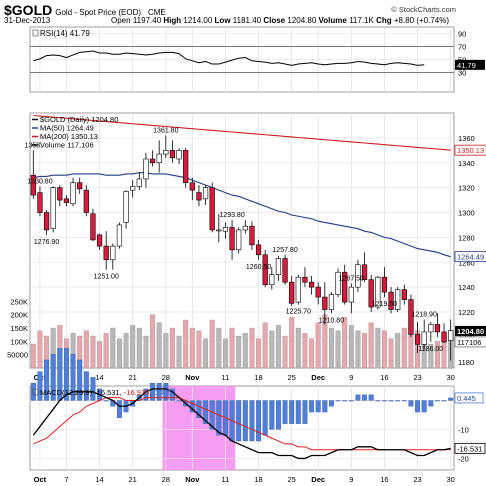 This screenshot has width=486, height=486. I want to click on macd-xtick-0: Oct, so click(40, 479).